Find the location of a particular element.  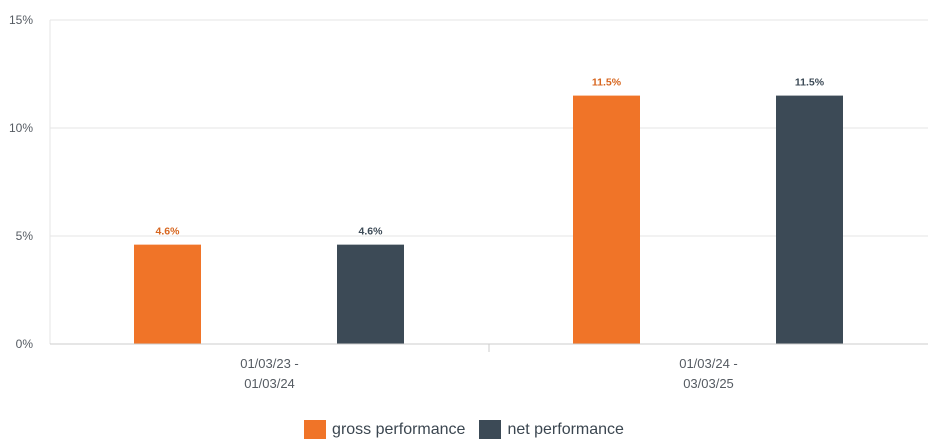

legend-label-net: net performance is located at coordinates (565, 430).